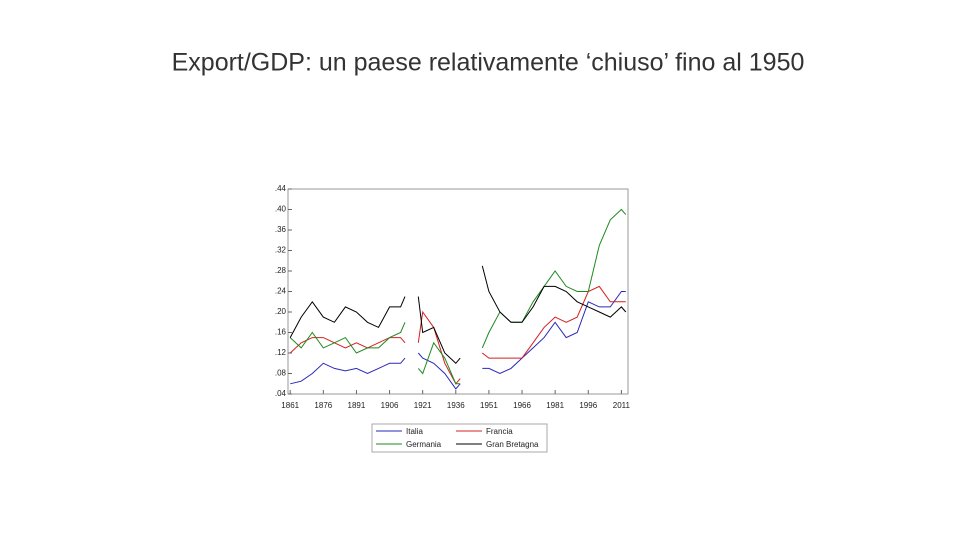 This screenshot has width=960, height=540. I want to click on x-tick-label: 1936, so click(456, 405).